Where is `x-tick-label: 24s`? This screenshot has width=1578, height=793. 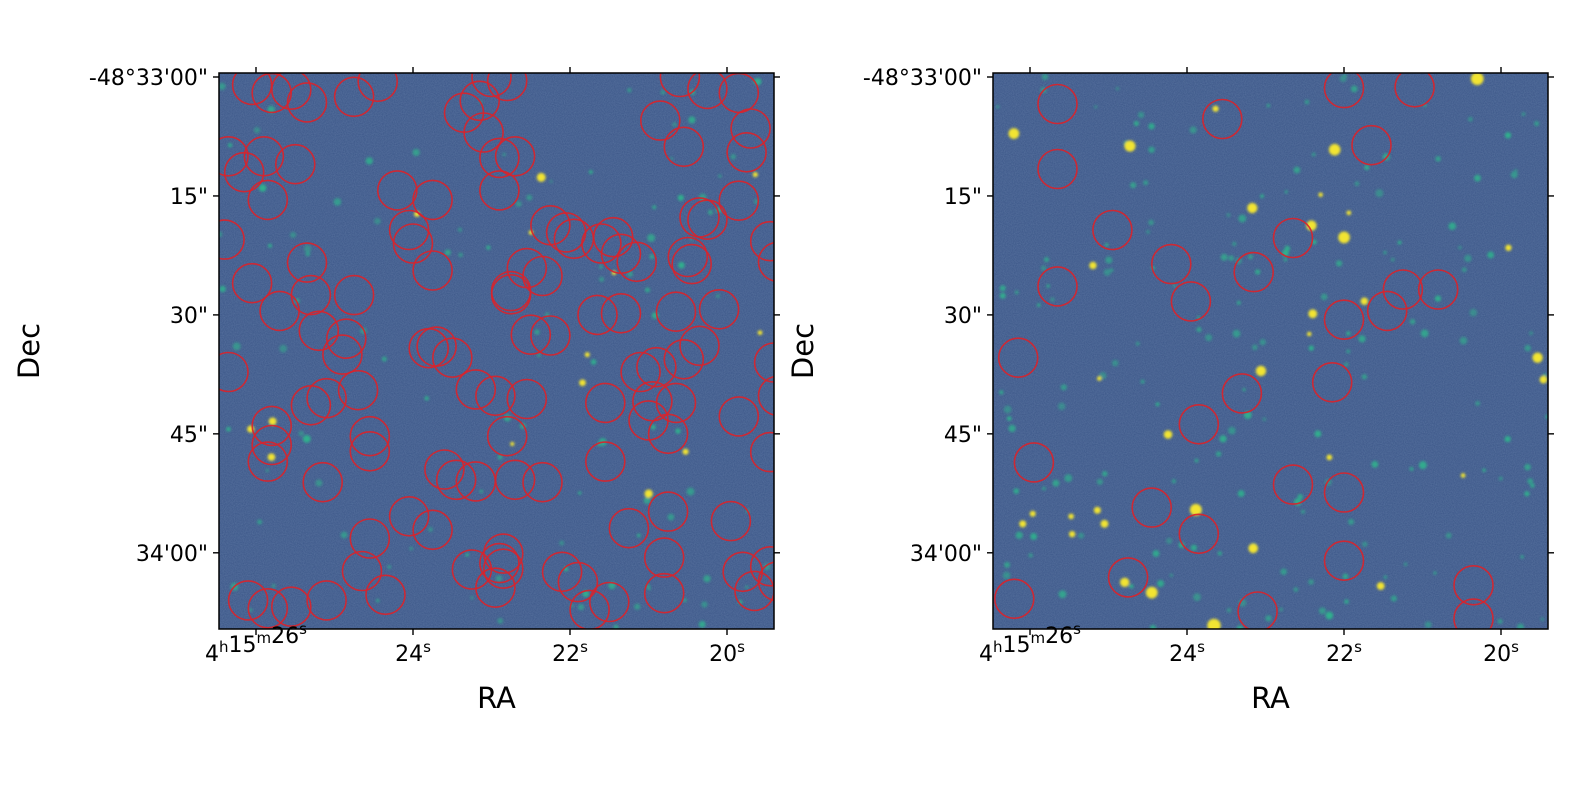 x-tick-label: 24s is located at coordinates (413, 652).